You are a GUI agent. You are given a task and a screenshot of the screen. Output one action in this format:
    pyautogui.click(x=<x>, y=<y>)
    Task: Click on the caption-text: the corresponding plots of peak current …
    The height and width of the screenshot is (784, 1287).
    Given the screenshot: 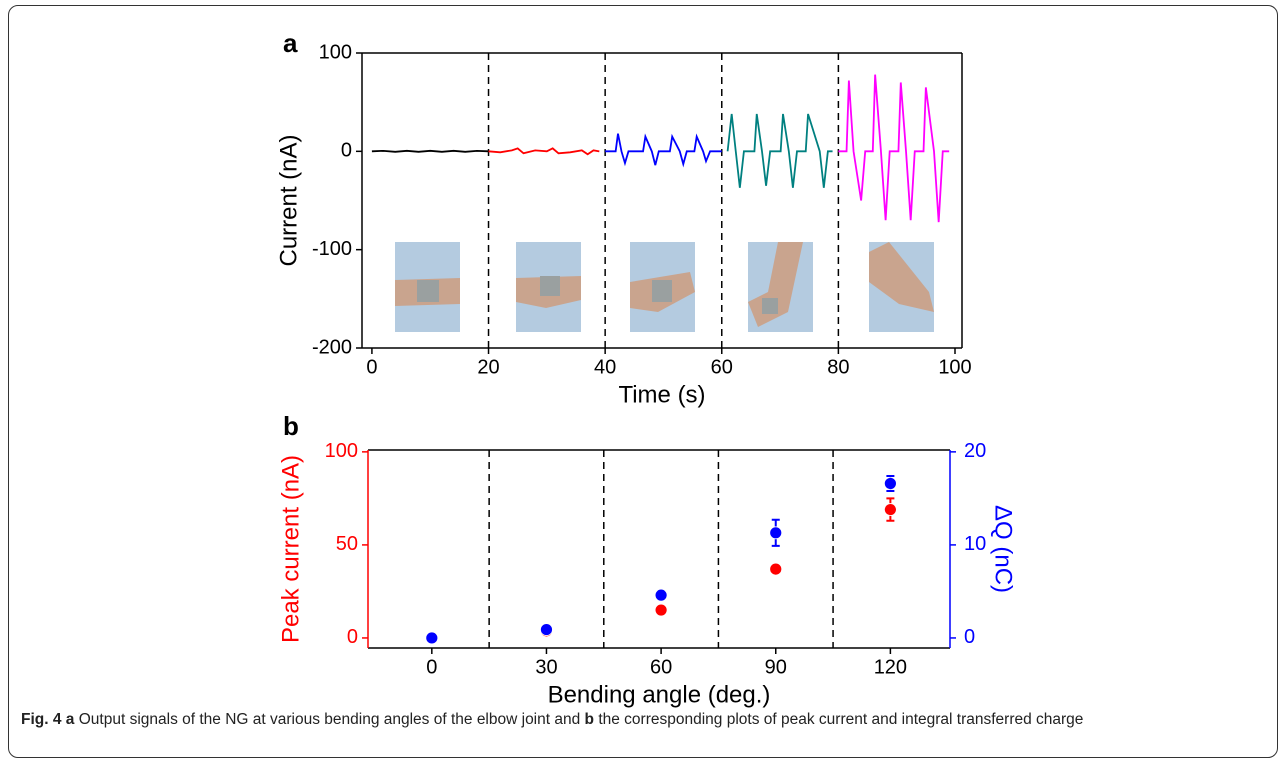 What is the action you would take?
    pyautogui.click(x=841, y=719)
    